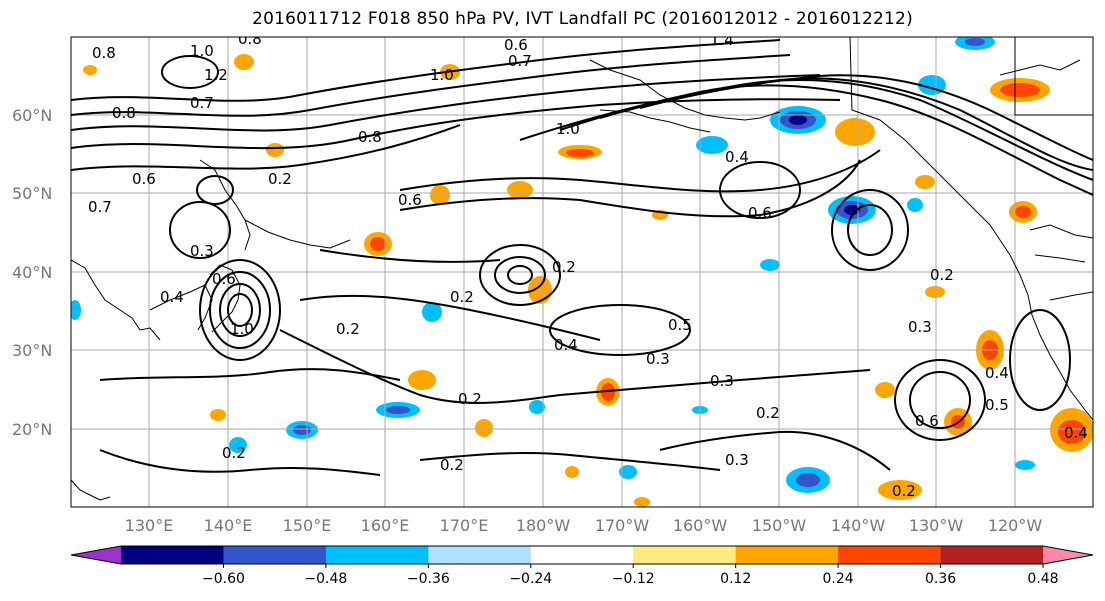  What do you see at coordinates (385, 525) in the screenshot?
I see `lon-label: 160°E` at bounding box center [385, 525].